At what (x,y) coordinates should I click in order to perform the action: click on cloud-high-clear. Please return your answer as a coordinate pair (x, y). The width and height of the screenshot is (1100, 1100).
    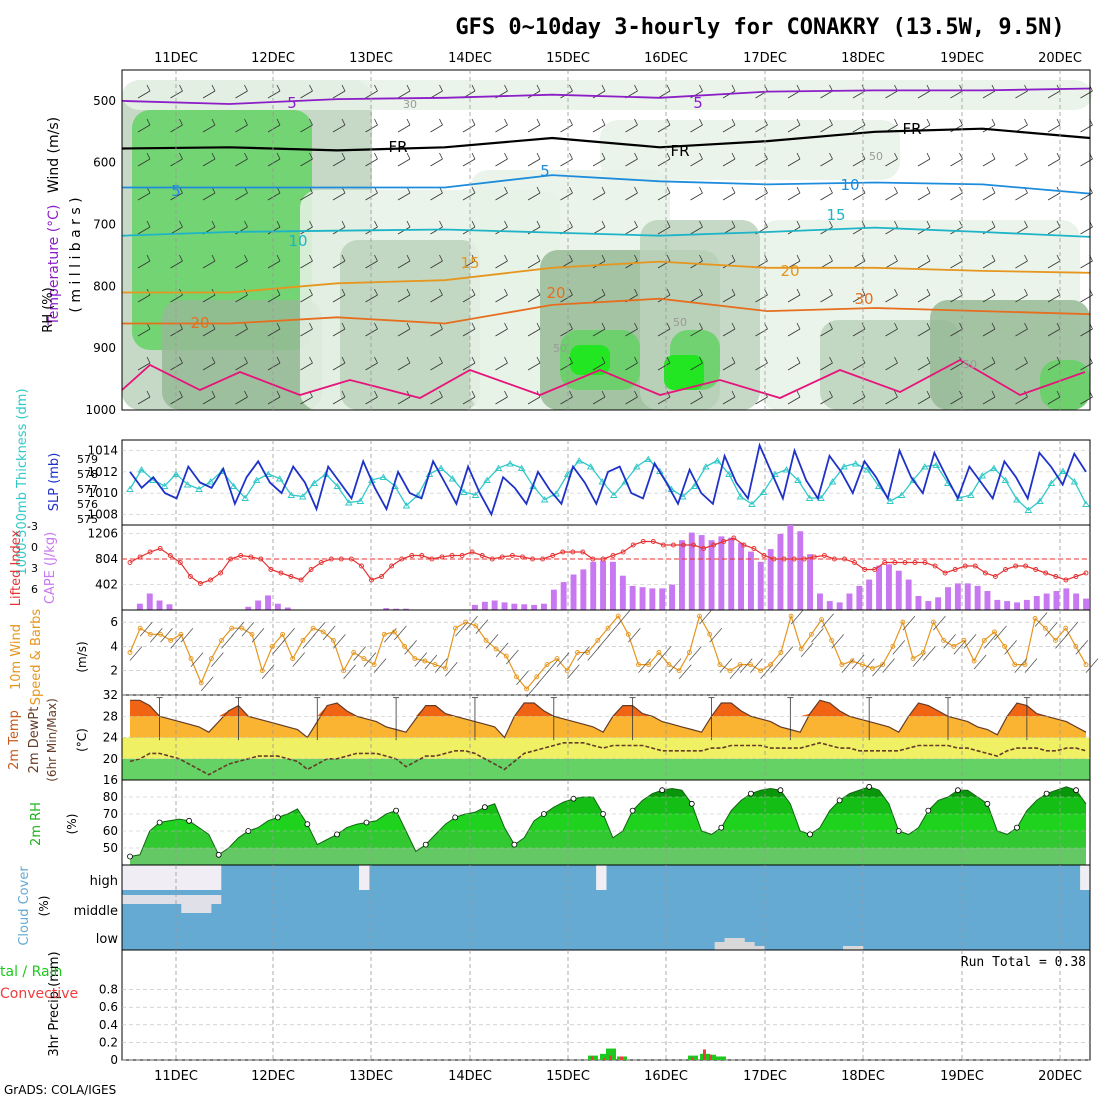
    Looking at the image, I should click on (166, 877).